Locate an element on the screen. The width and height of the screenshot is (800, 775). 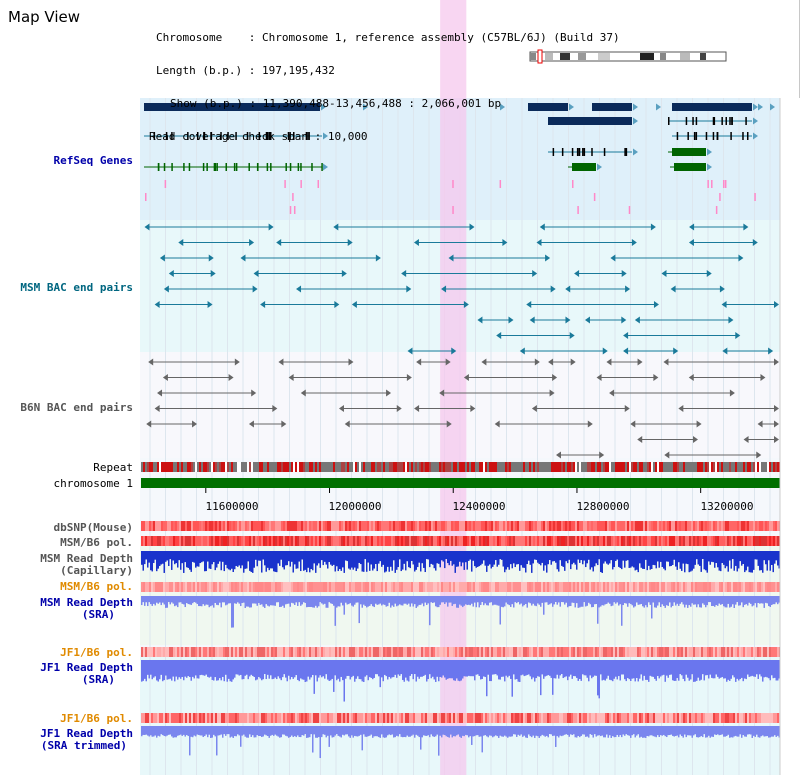
strand-arrow is located at coordinates (162, 258).